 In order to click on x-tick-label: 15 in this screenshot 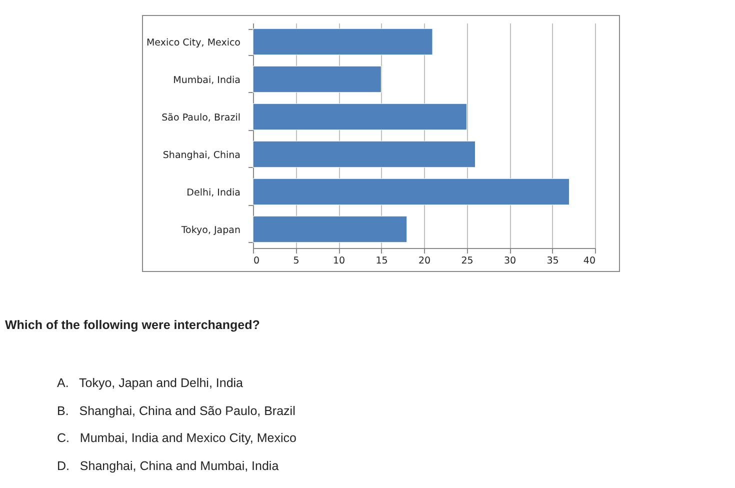, I will do `click(382, 261)`.